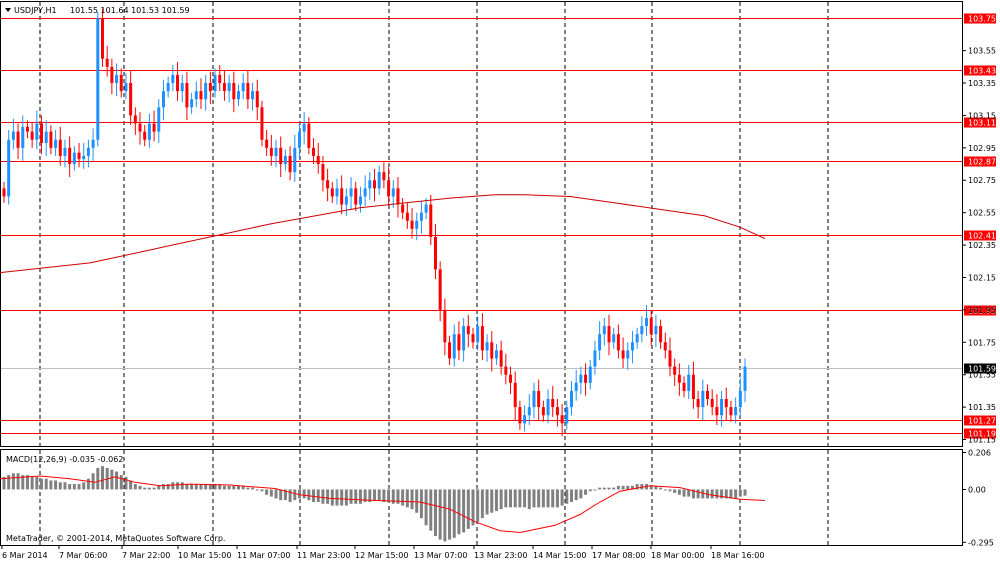  I want to click on macd-y-tick-label: 0.206, so click(979, 453).